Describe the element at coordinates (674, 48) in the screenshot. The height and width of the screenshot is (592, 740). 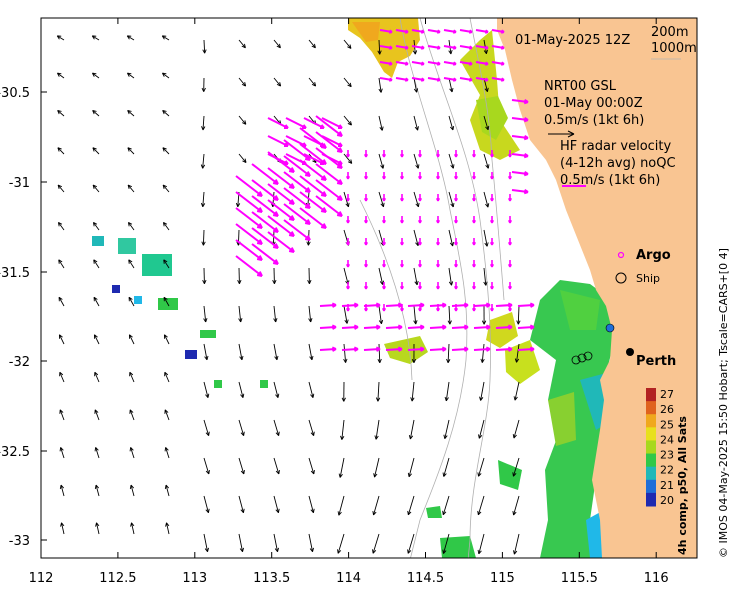
I see `isobath-label-1000: 1000m` at that location.